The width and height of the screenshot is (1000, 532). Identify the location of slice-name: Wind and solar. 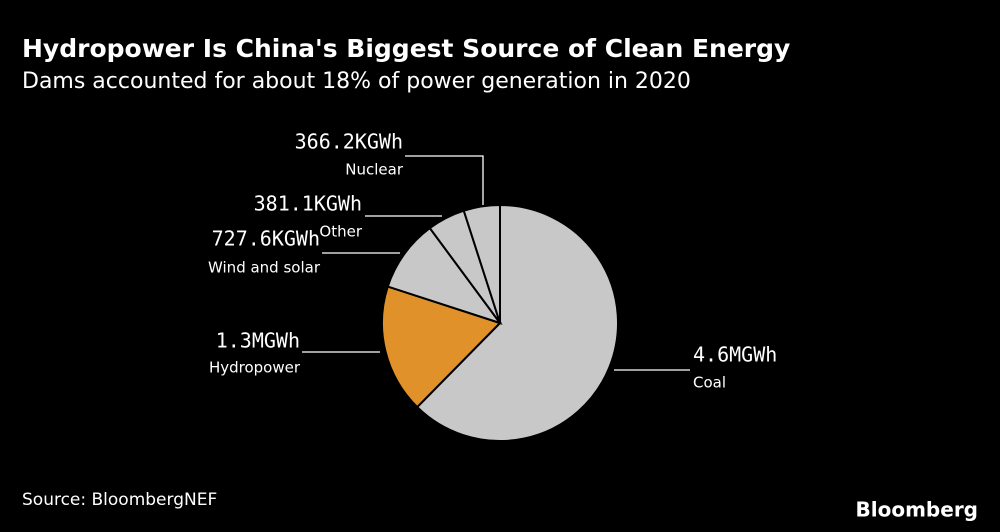
(264, 268).